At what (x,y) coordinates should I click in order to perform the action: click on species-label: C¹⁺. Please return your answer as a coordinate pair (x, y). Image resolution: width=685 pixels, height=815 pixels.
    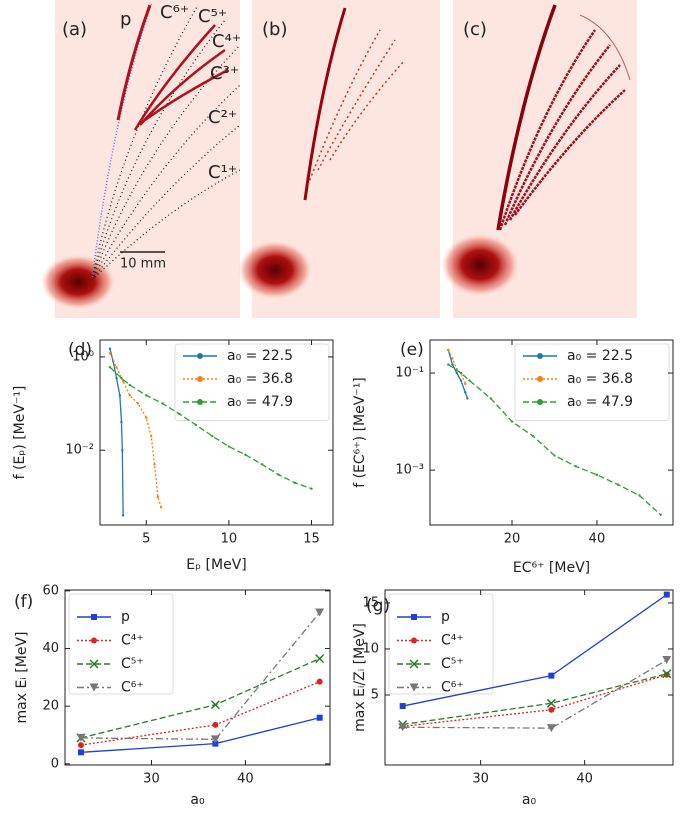
    Looking at the image, I should click on (222, 172).